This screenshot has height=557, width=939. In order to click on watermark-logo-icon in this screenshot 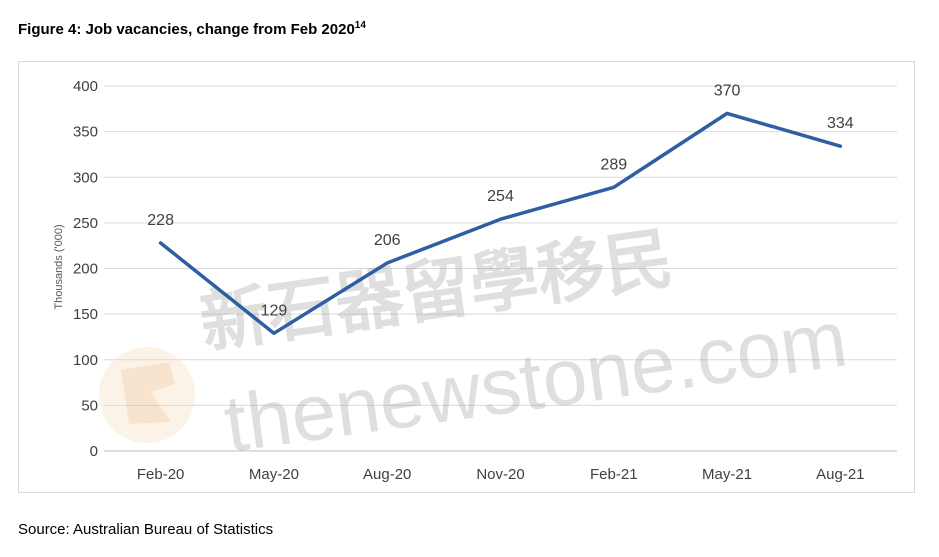, I will do `click(147, 395)`.